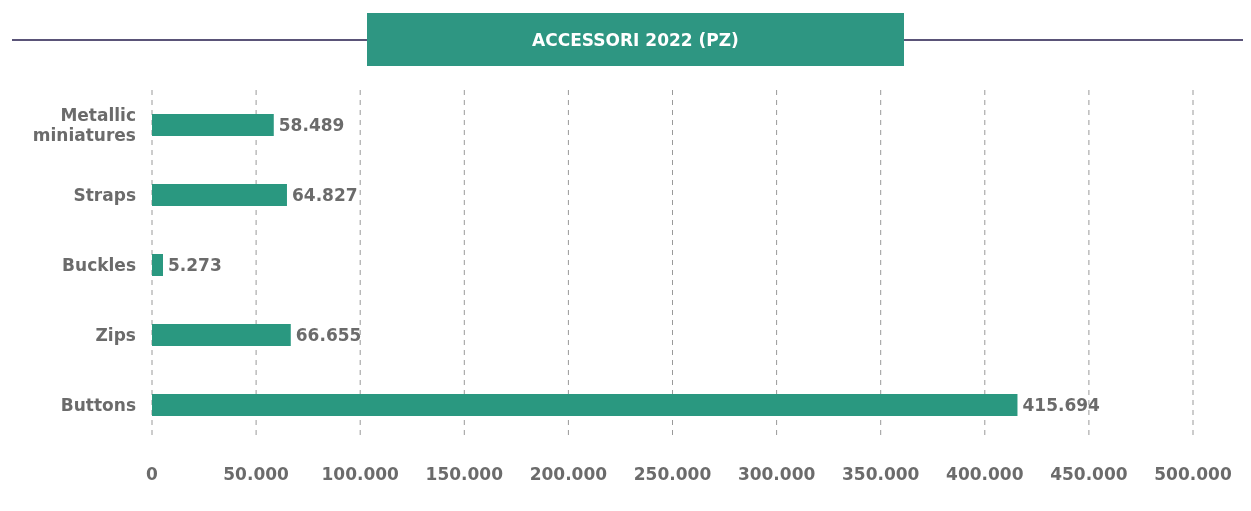 The height and width of the screenshot is (511, 1251). I want to click on x-tick-label: 350.000, so click(880, 474).